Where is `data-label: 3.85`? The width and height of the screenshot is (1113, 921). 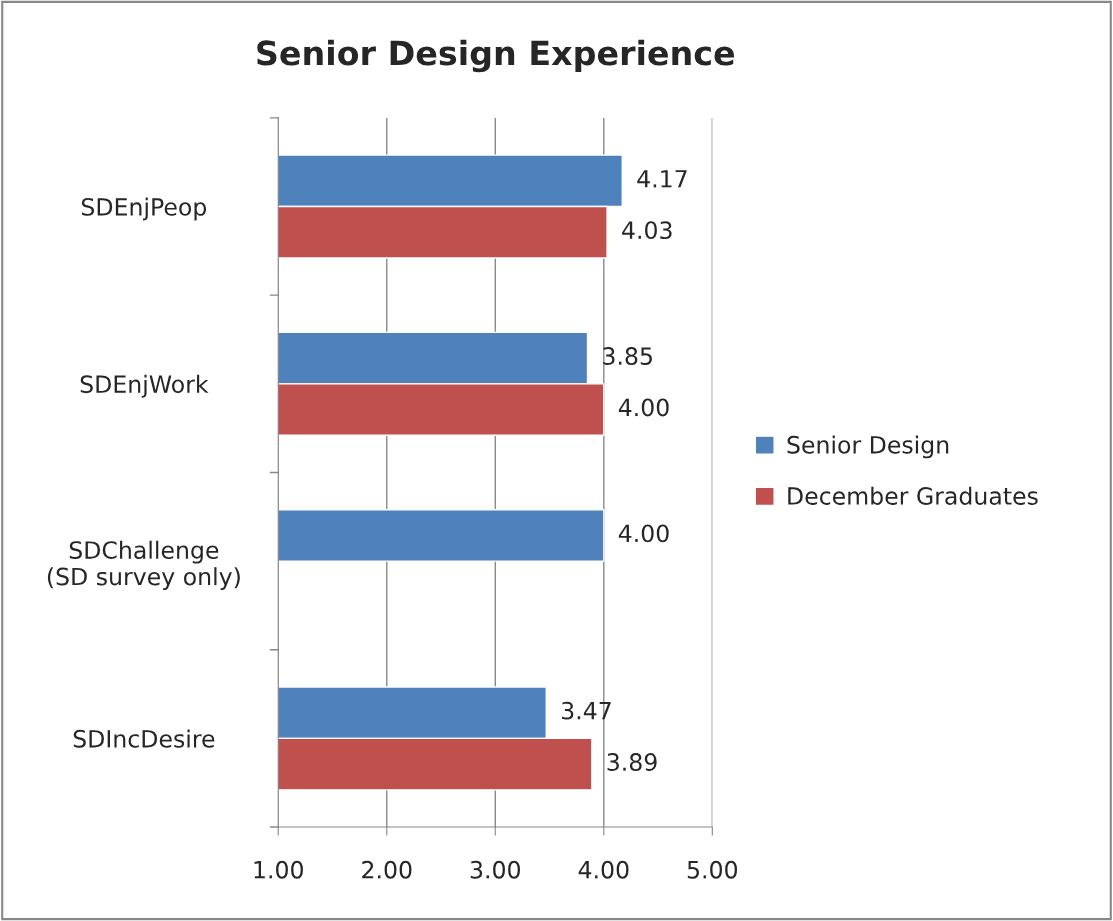 data-label: 3.85 is located at coordinates (627, 356).